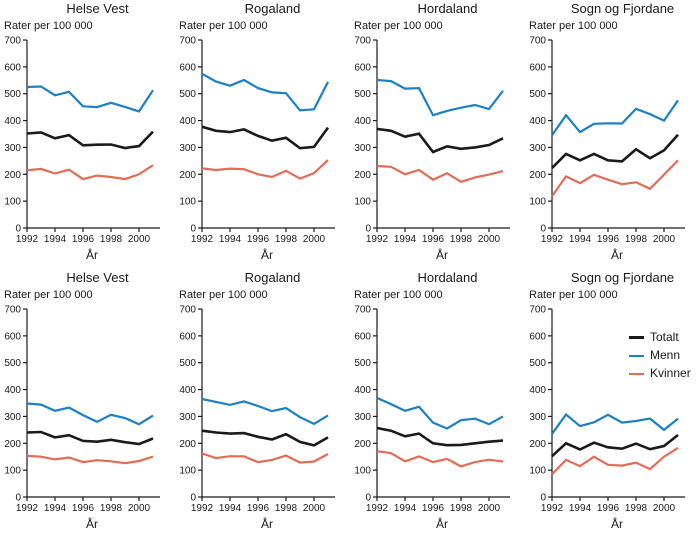  Describe the element at coordinates (636, 337) in the screenshot. I see `totalt-line-swatch-icon` at that location.